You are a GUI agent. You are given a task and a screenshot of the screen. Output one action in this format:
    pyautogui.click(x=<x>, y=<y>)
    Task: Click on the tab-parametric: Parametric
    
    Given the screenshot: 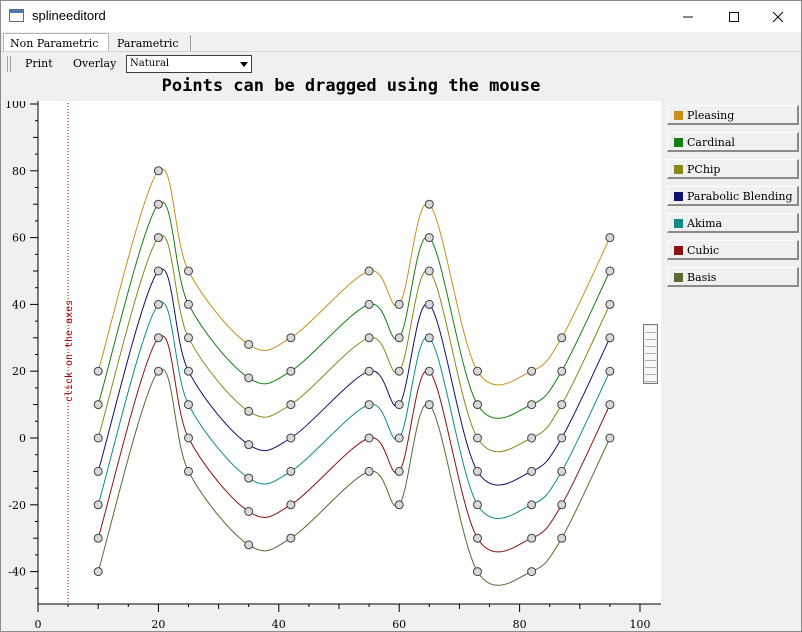 What is the action you would take?
    pyautogui.click(x=151, y=43)
    